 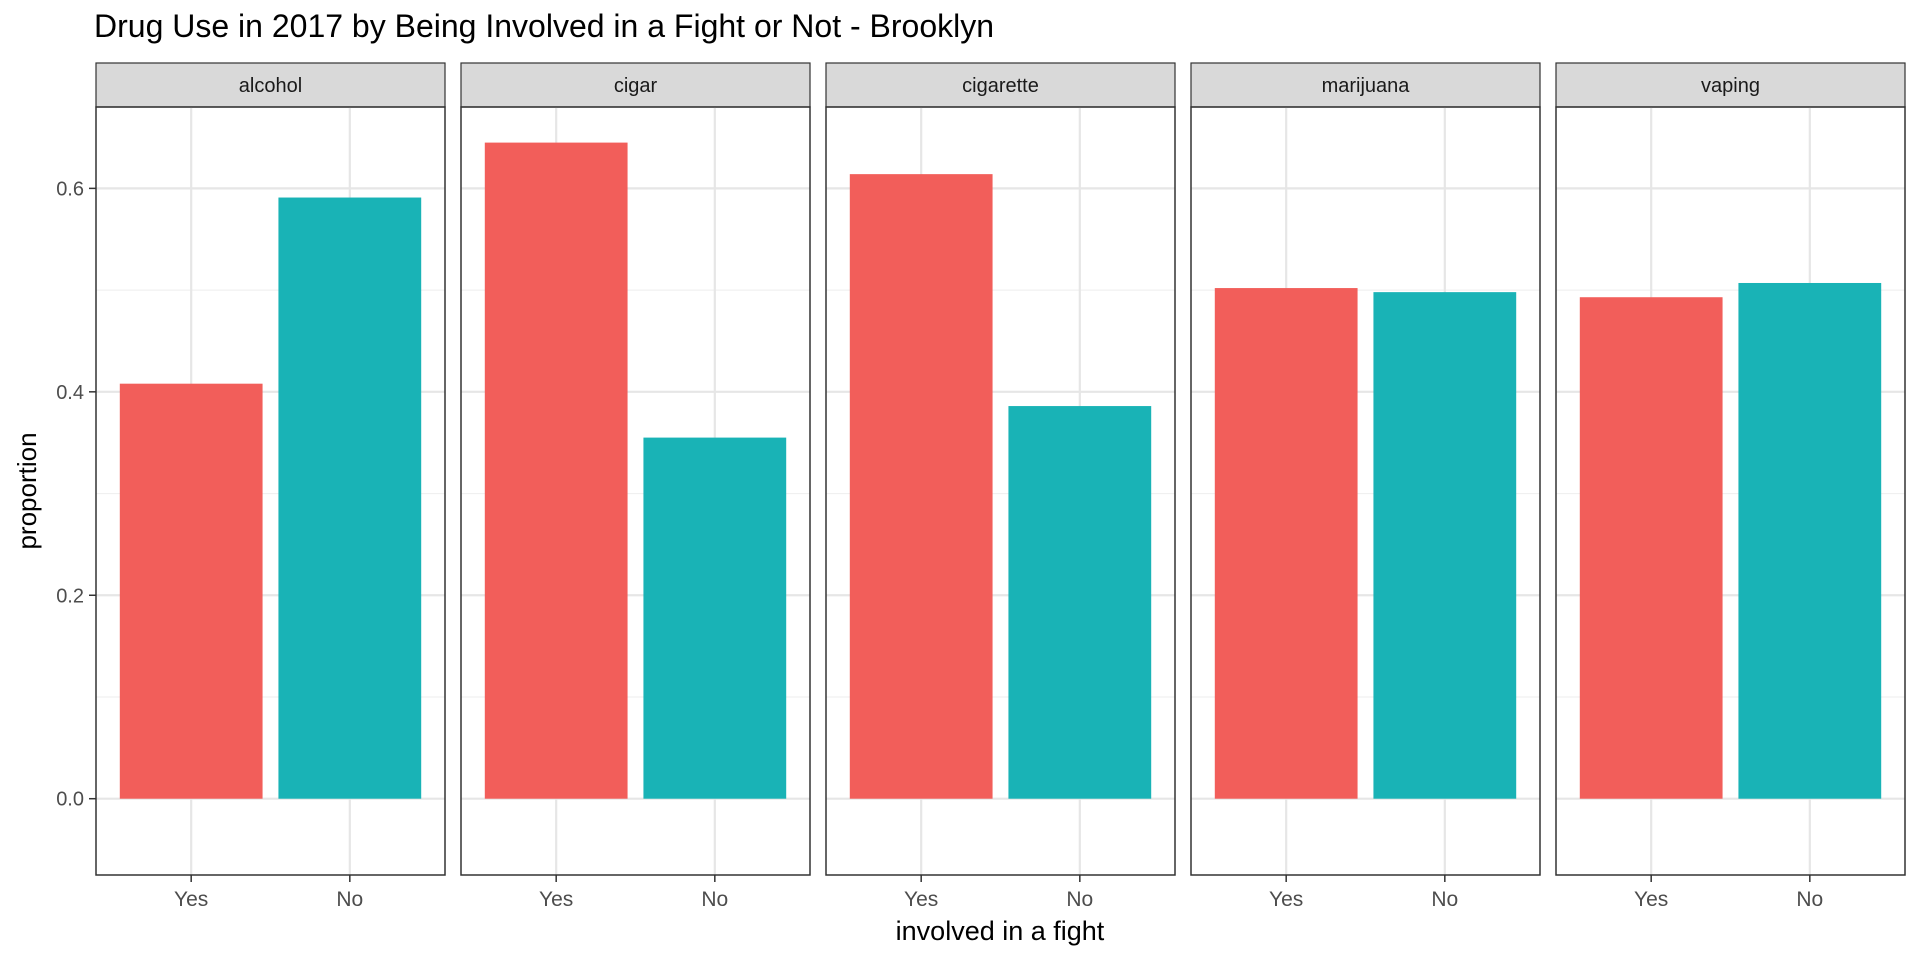 I want to click on bar-marijuana-yes, so click(x=1286, y=543).